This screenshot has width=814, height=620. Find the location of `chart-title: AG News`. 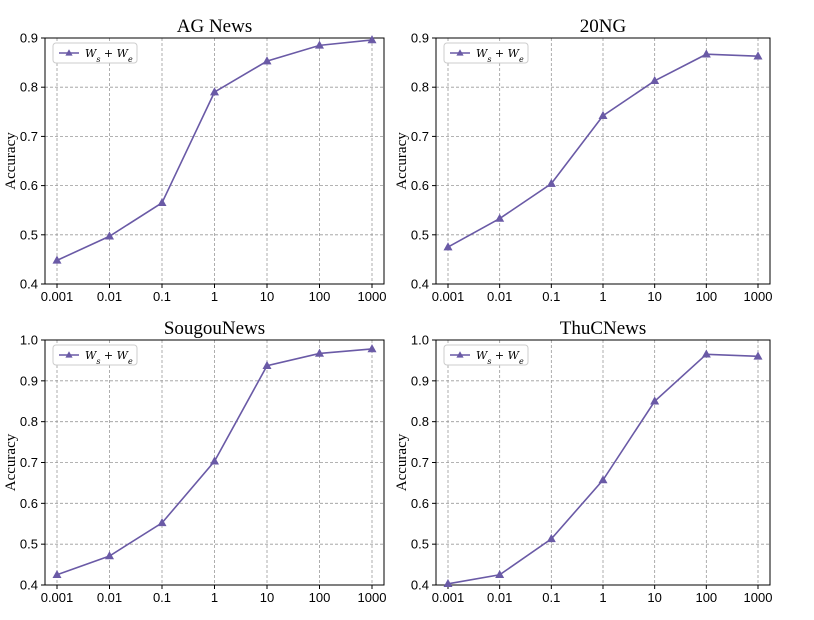

chart-title: AG News is located at coordinates (214, 26).